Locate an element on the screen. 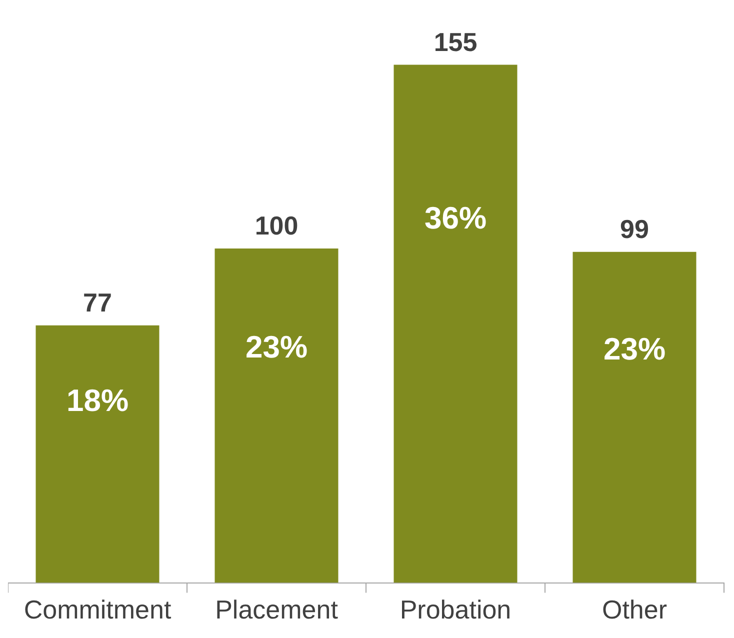  x-tick-label: Commitment is located at coordinates (98, 609).